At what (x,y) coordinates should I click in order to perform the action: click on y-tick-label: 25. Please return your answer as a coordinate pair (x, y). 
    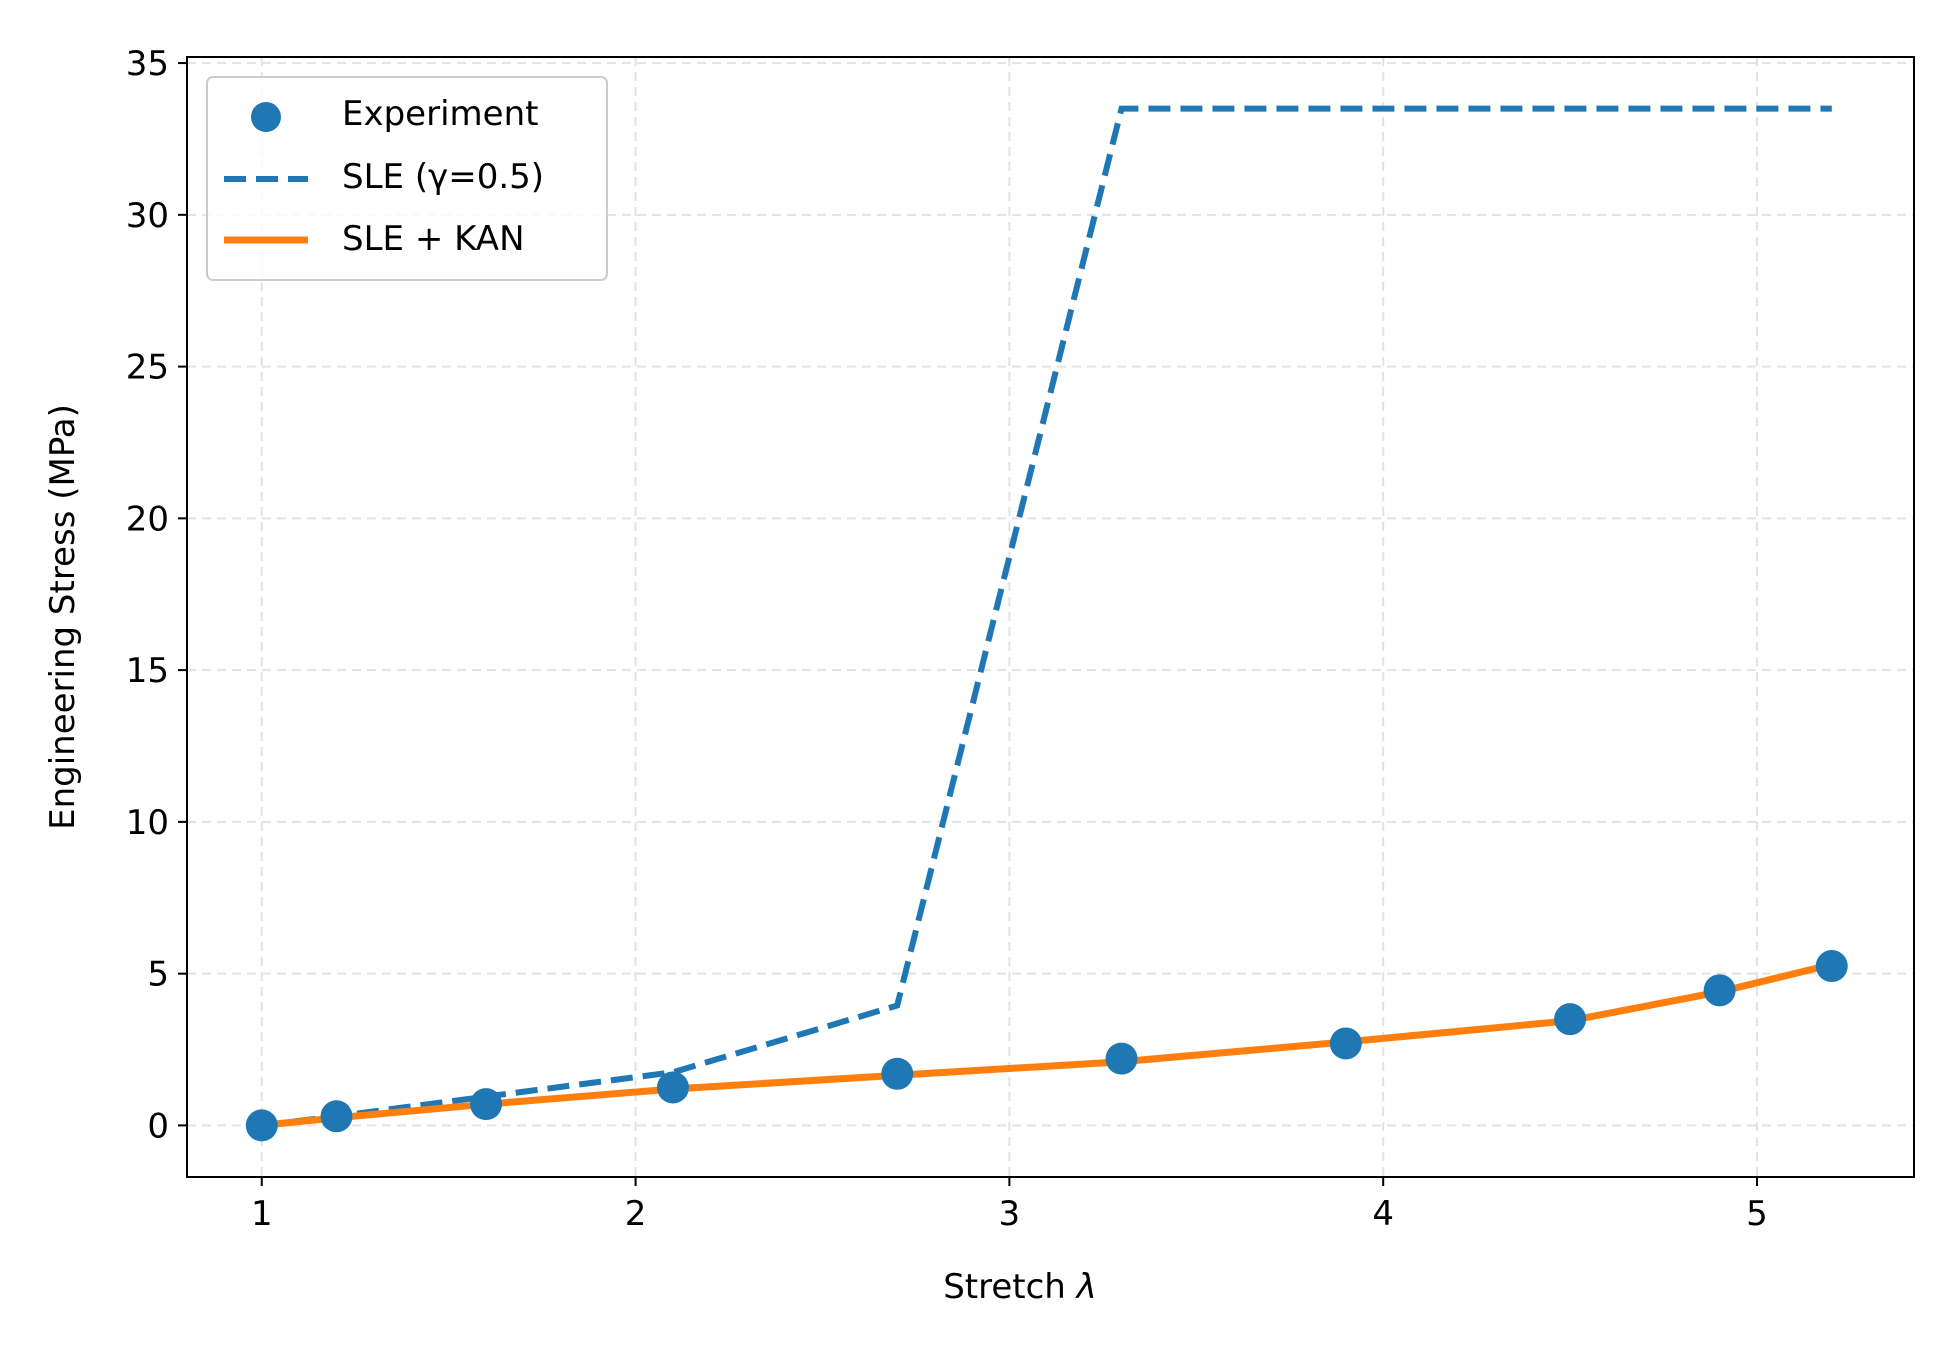
    Looking at the image, I should click on (147, 368).